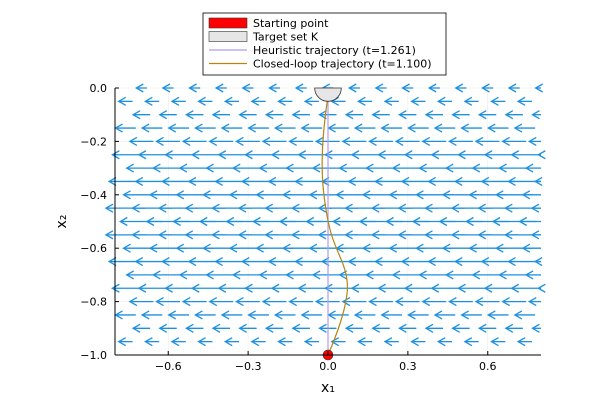 The width and height of the screenshot is (600, 400). Describe the element at coordinates (93, 248) in the screenshot. I see `y-tick-label: −0.6` at that location.